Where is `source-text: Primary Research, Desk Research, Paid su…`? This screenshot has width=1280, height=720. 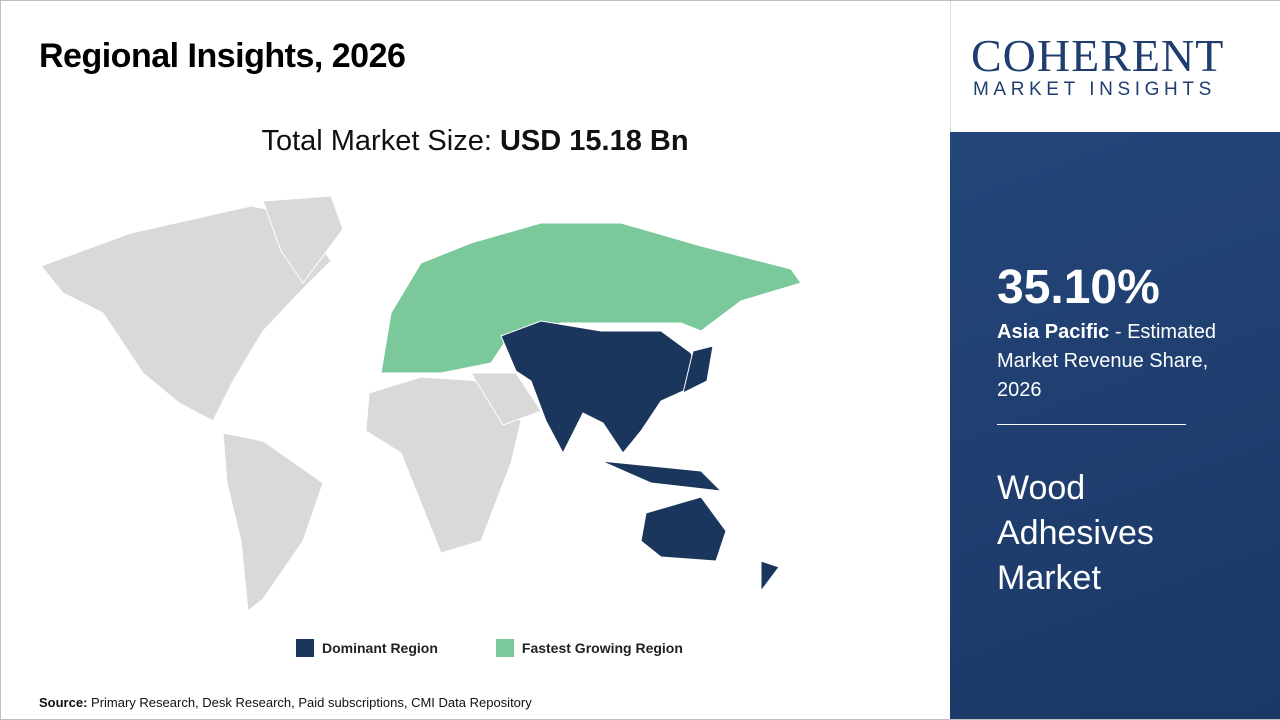 source-text: Primary Research, Desk Research, Paid su… is located at coordinates (311, 702).